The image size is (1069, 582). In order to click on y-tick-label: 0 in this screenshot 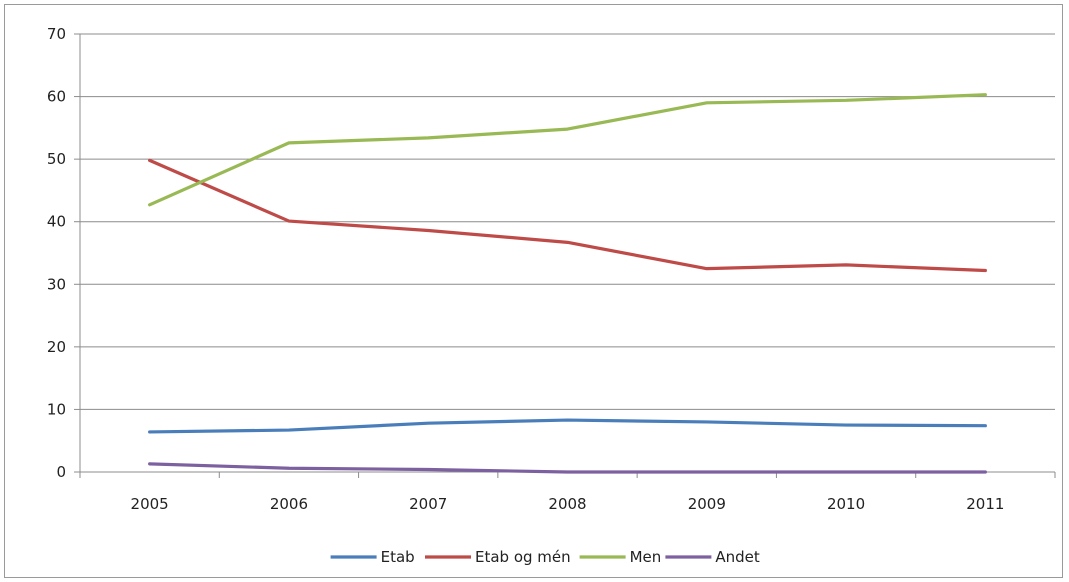, I will do `click(61, 472)`.